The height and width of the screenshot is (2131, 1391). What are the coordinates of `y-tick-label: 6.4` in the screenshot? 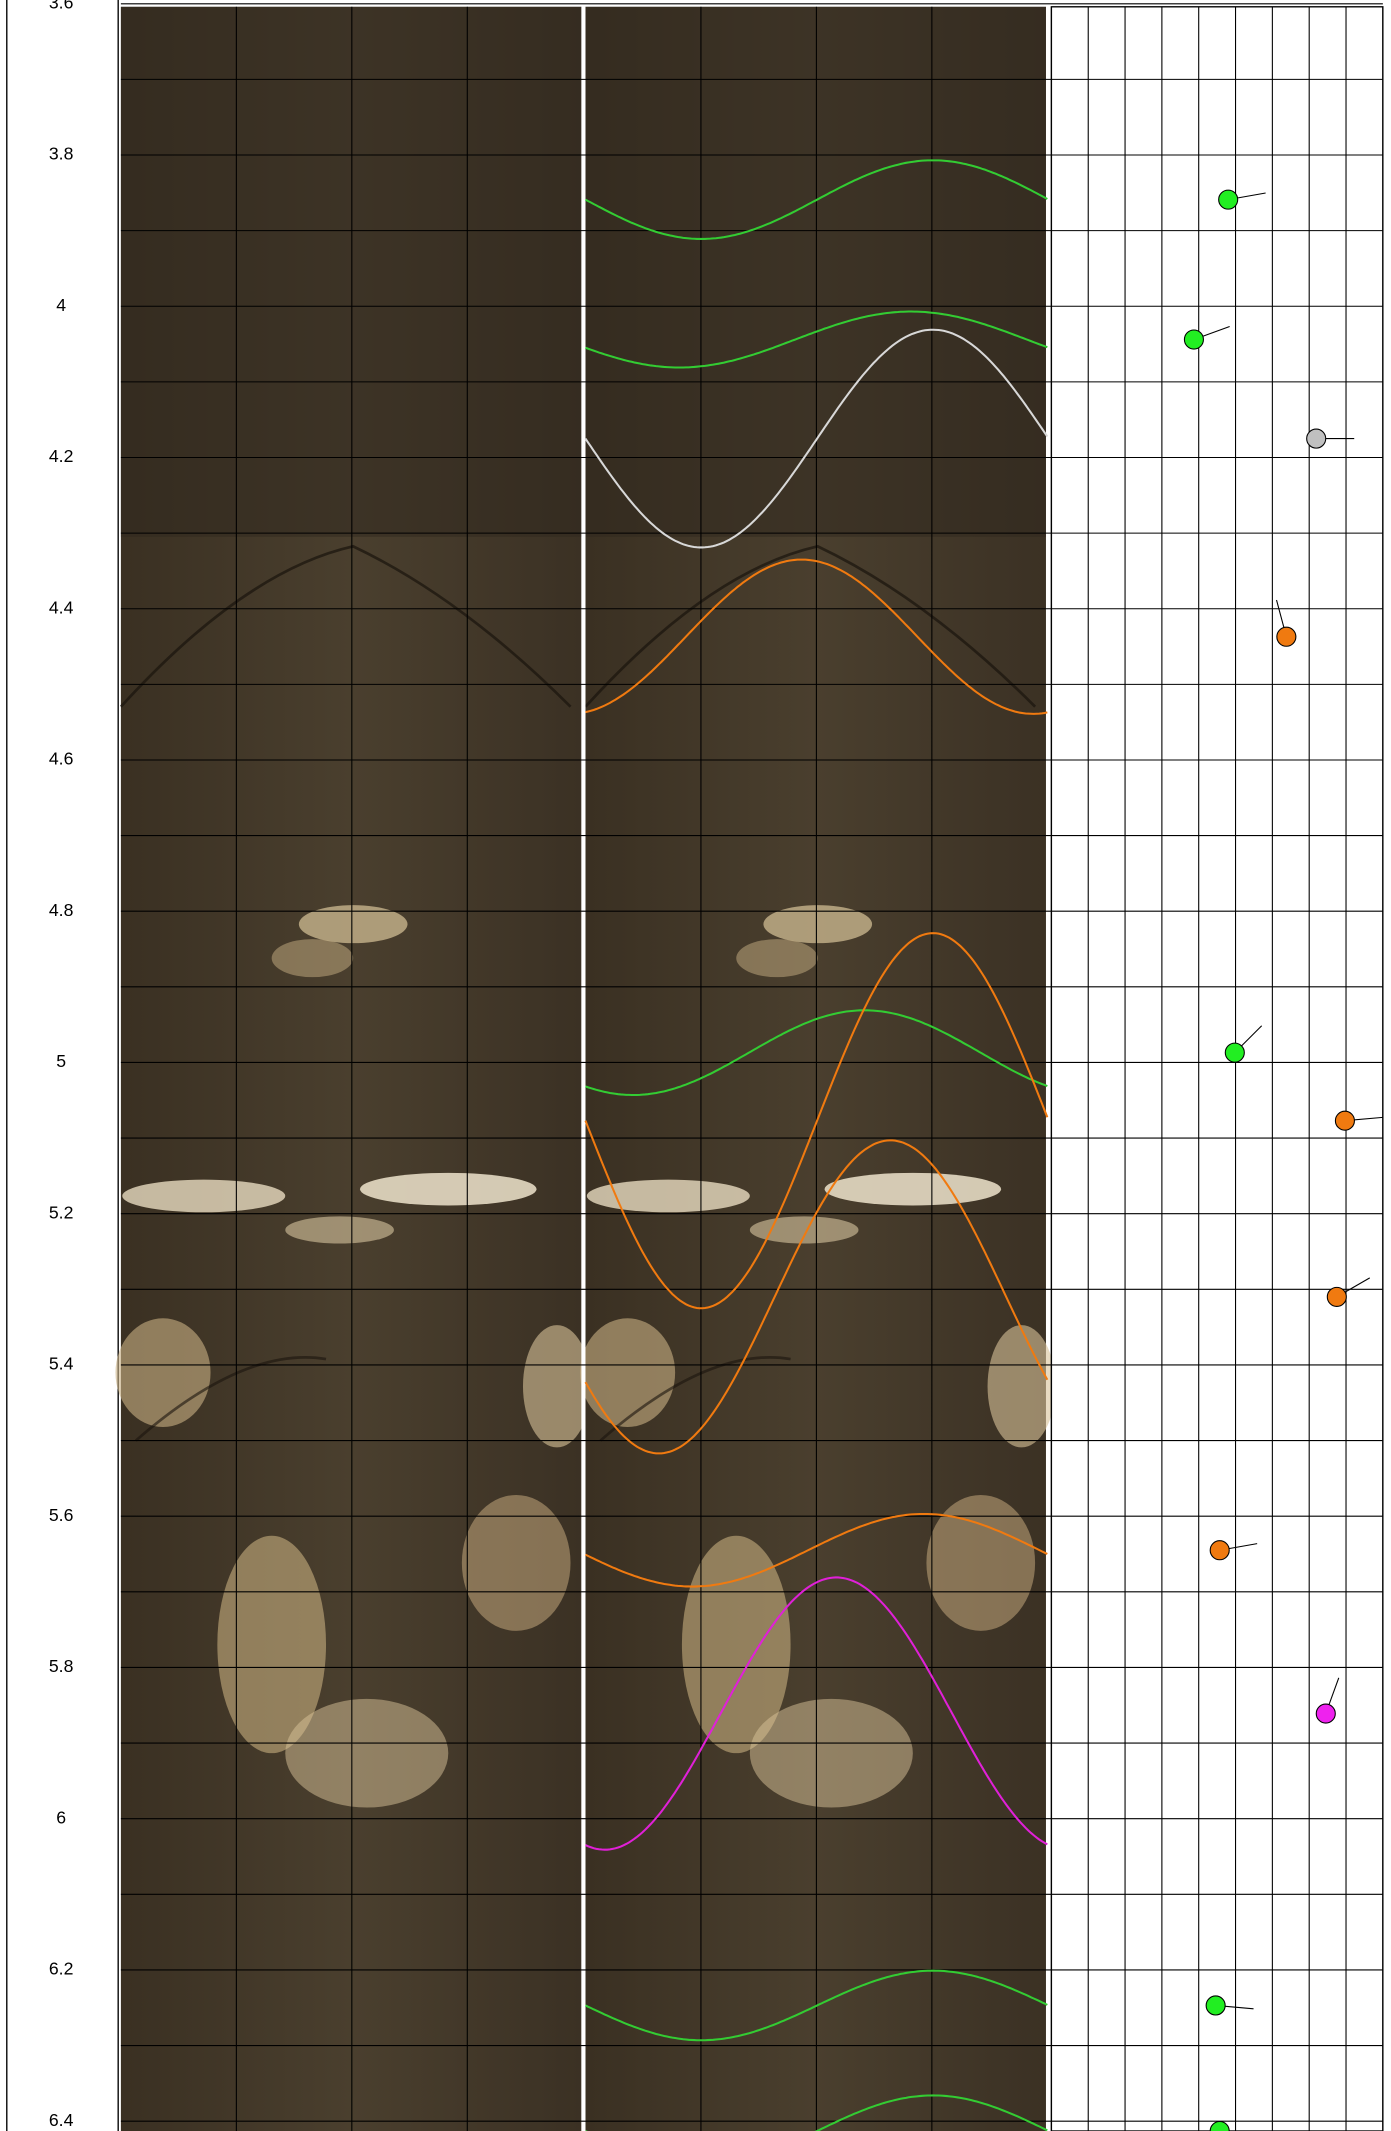 It's located at (61, 2120).